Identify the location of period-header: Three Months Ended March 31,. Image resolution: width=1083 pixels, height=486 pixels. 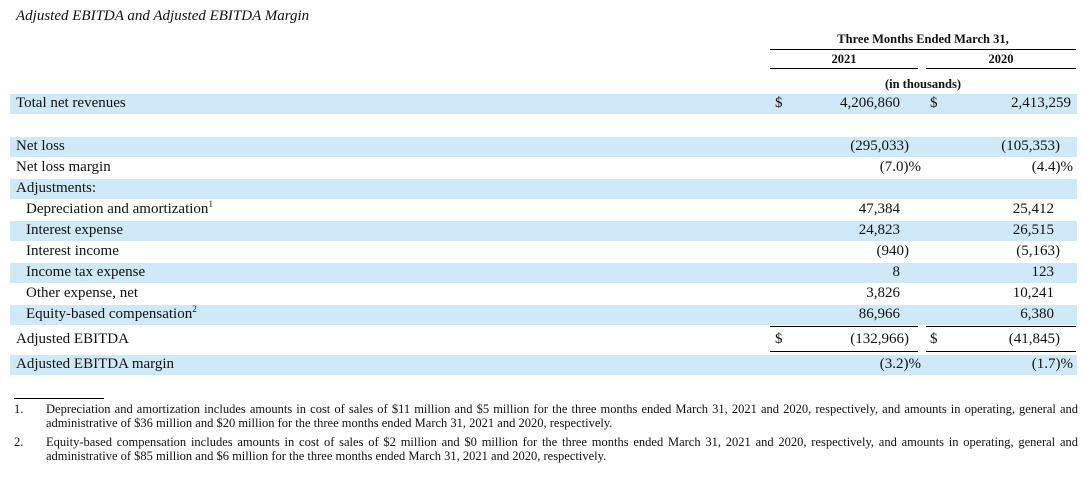
(923, 39).